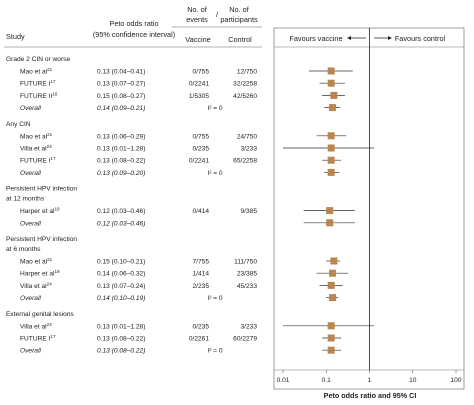 Image resolution: width=474 pixels, height=405 pixels. Describe the element at coordinates (40, 314) in the screenshot. I see `group-label: External genital lesions` at that location.